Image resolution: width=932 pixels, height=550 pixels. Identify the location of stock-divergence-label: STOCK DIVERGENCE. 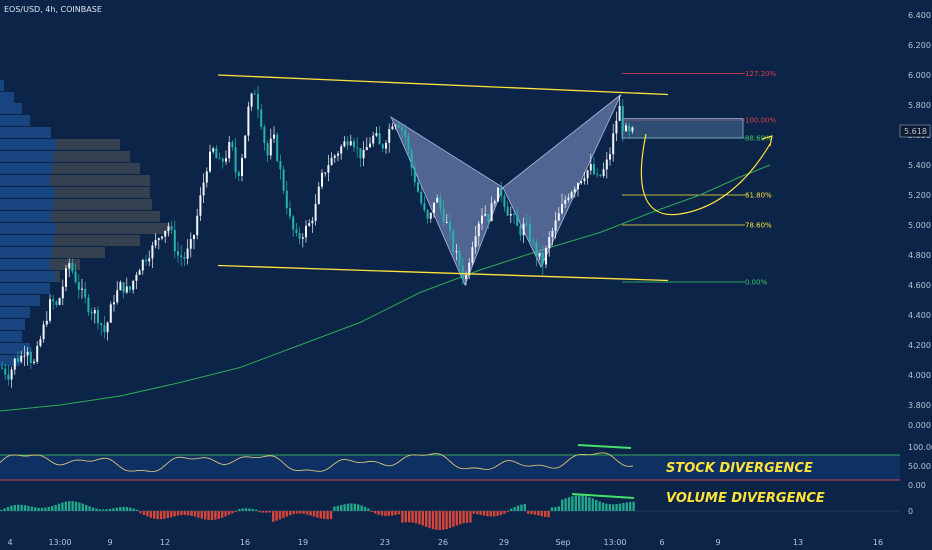
(739, 468).